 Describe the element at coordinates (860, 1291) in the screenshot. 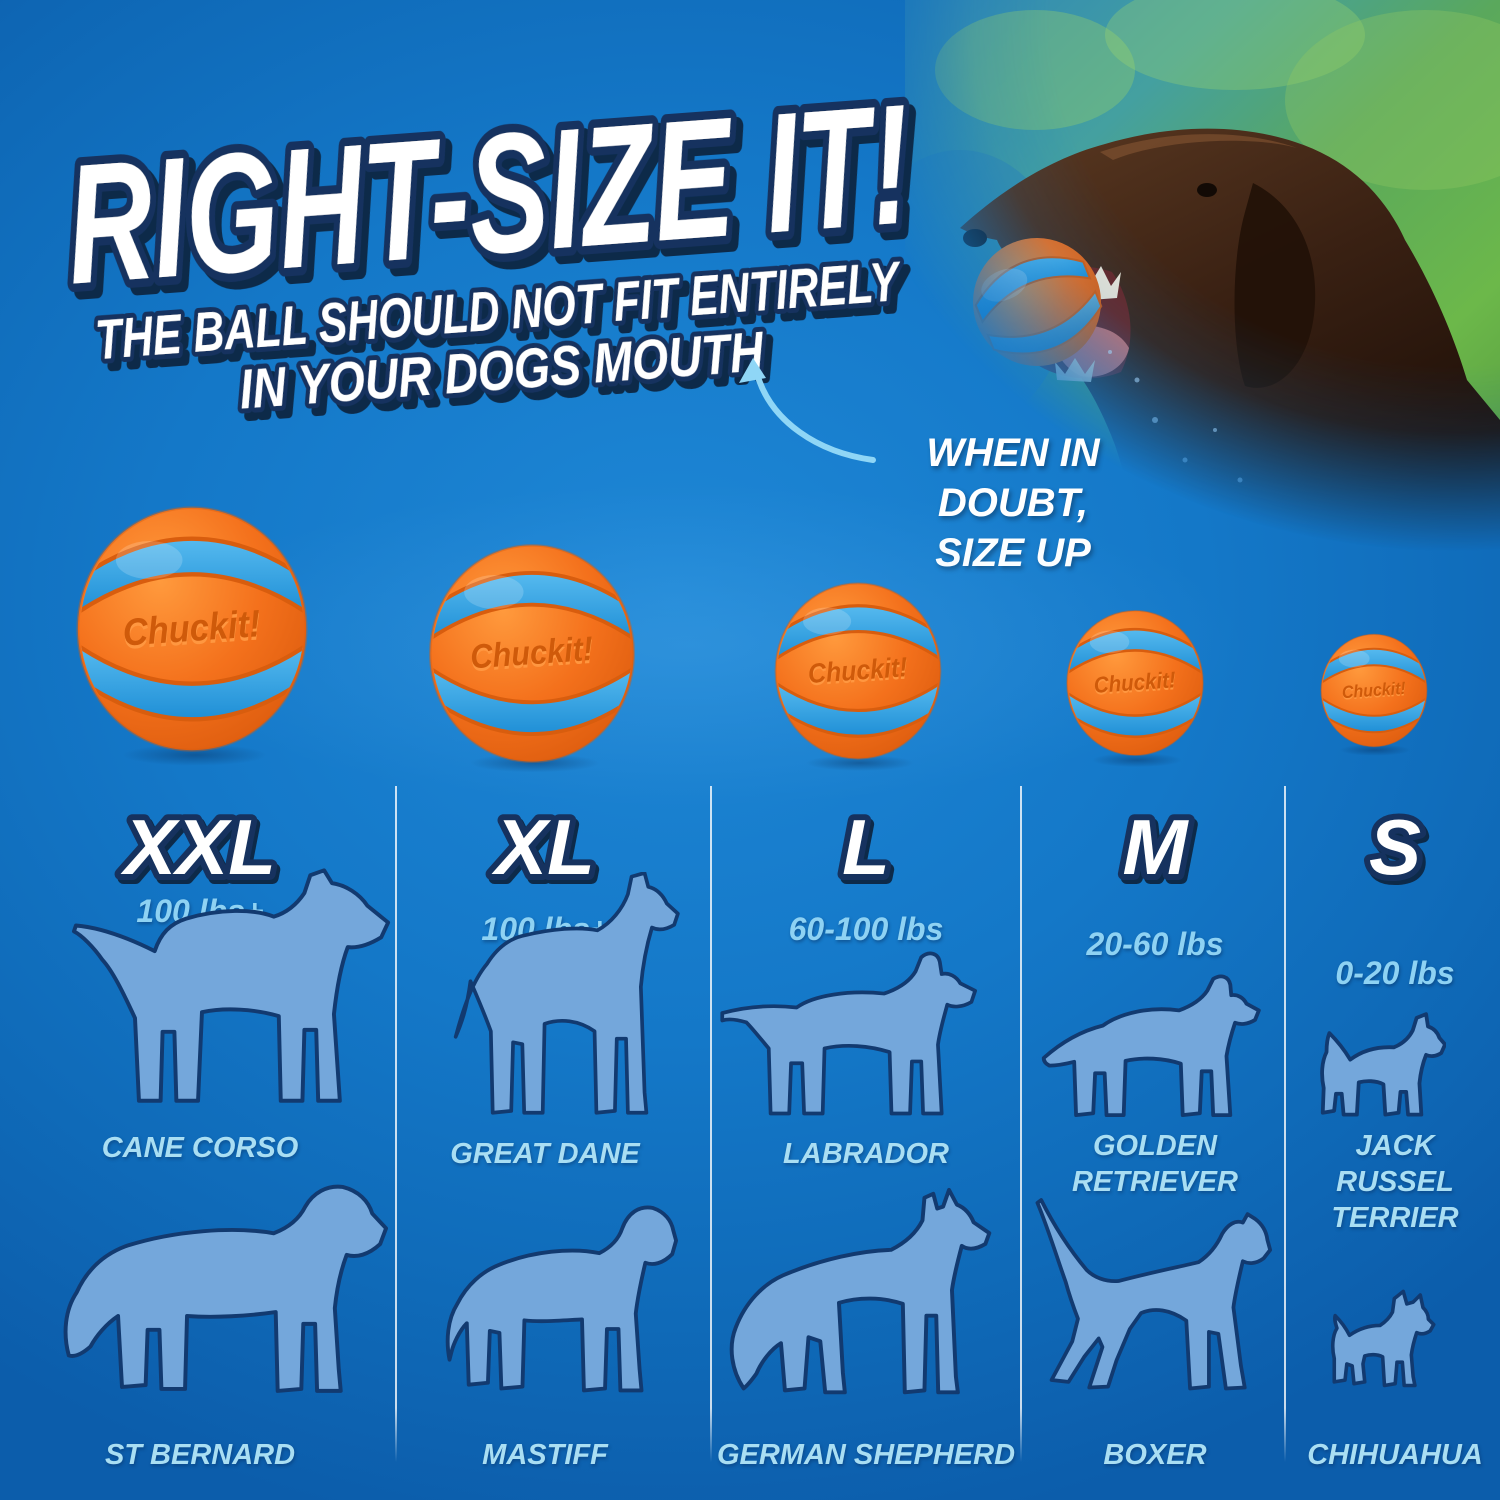

I see `dog-silhouette-german-shepherd` at that location.